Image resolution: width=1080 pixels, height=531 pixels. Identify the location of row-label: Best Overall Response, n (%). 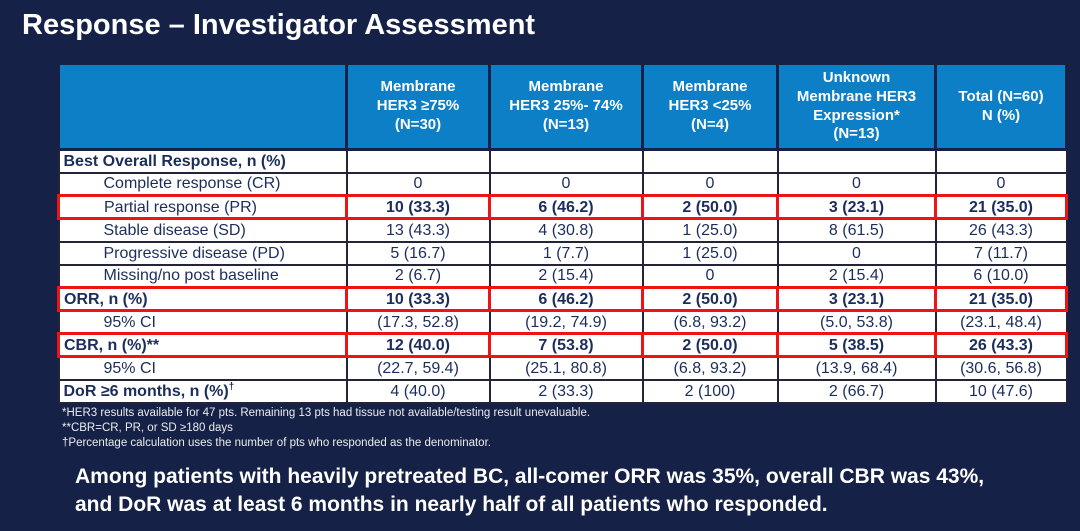
(202, 161).